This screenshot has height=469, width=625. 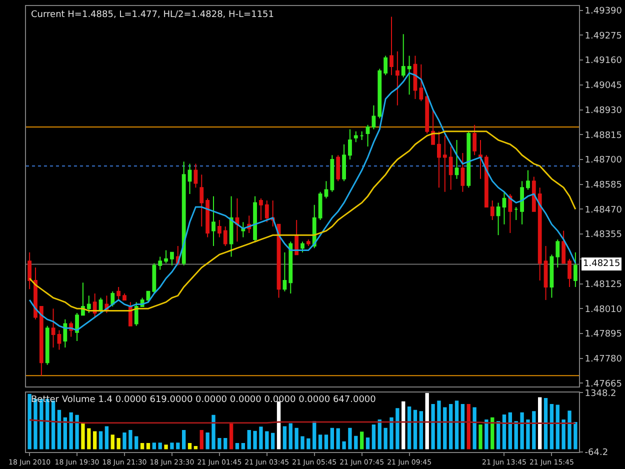 I want to click on y-tick-label: 1.47780, so click(x=603, y=359).